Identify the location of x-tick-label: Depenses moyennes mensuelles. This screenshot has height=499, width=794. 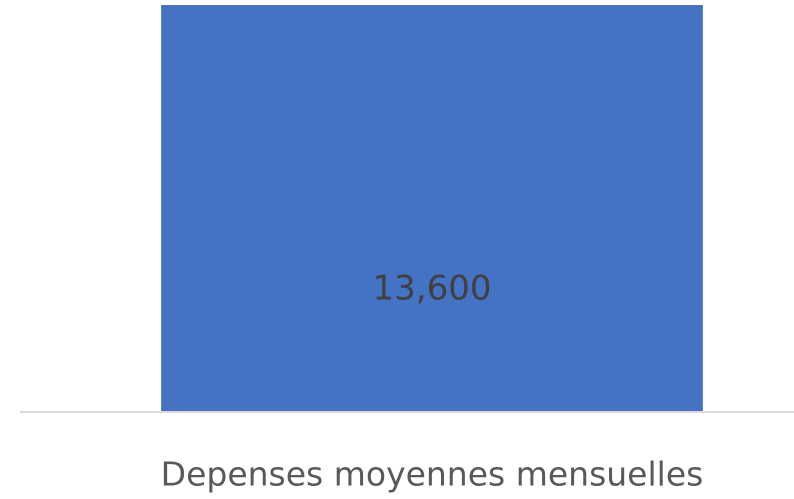
(432, 474).